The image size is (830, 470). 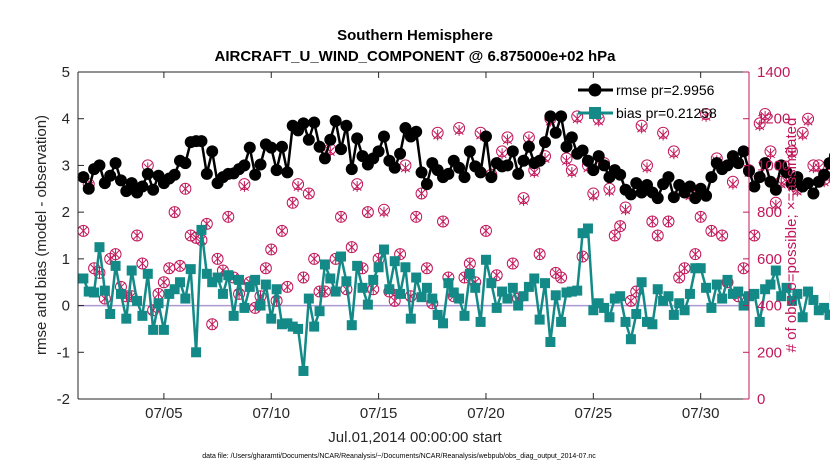 I want to click on right-tick-label: 0, so click(x=761, y=399).